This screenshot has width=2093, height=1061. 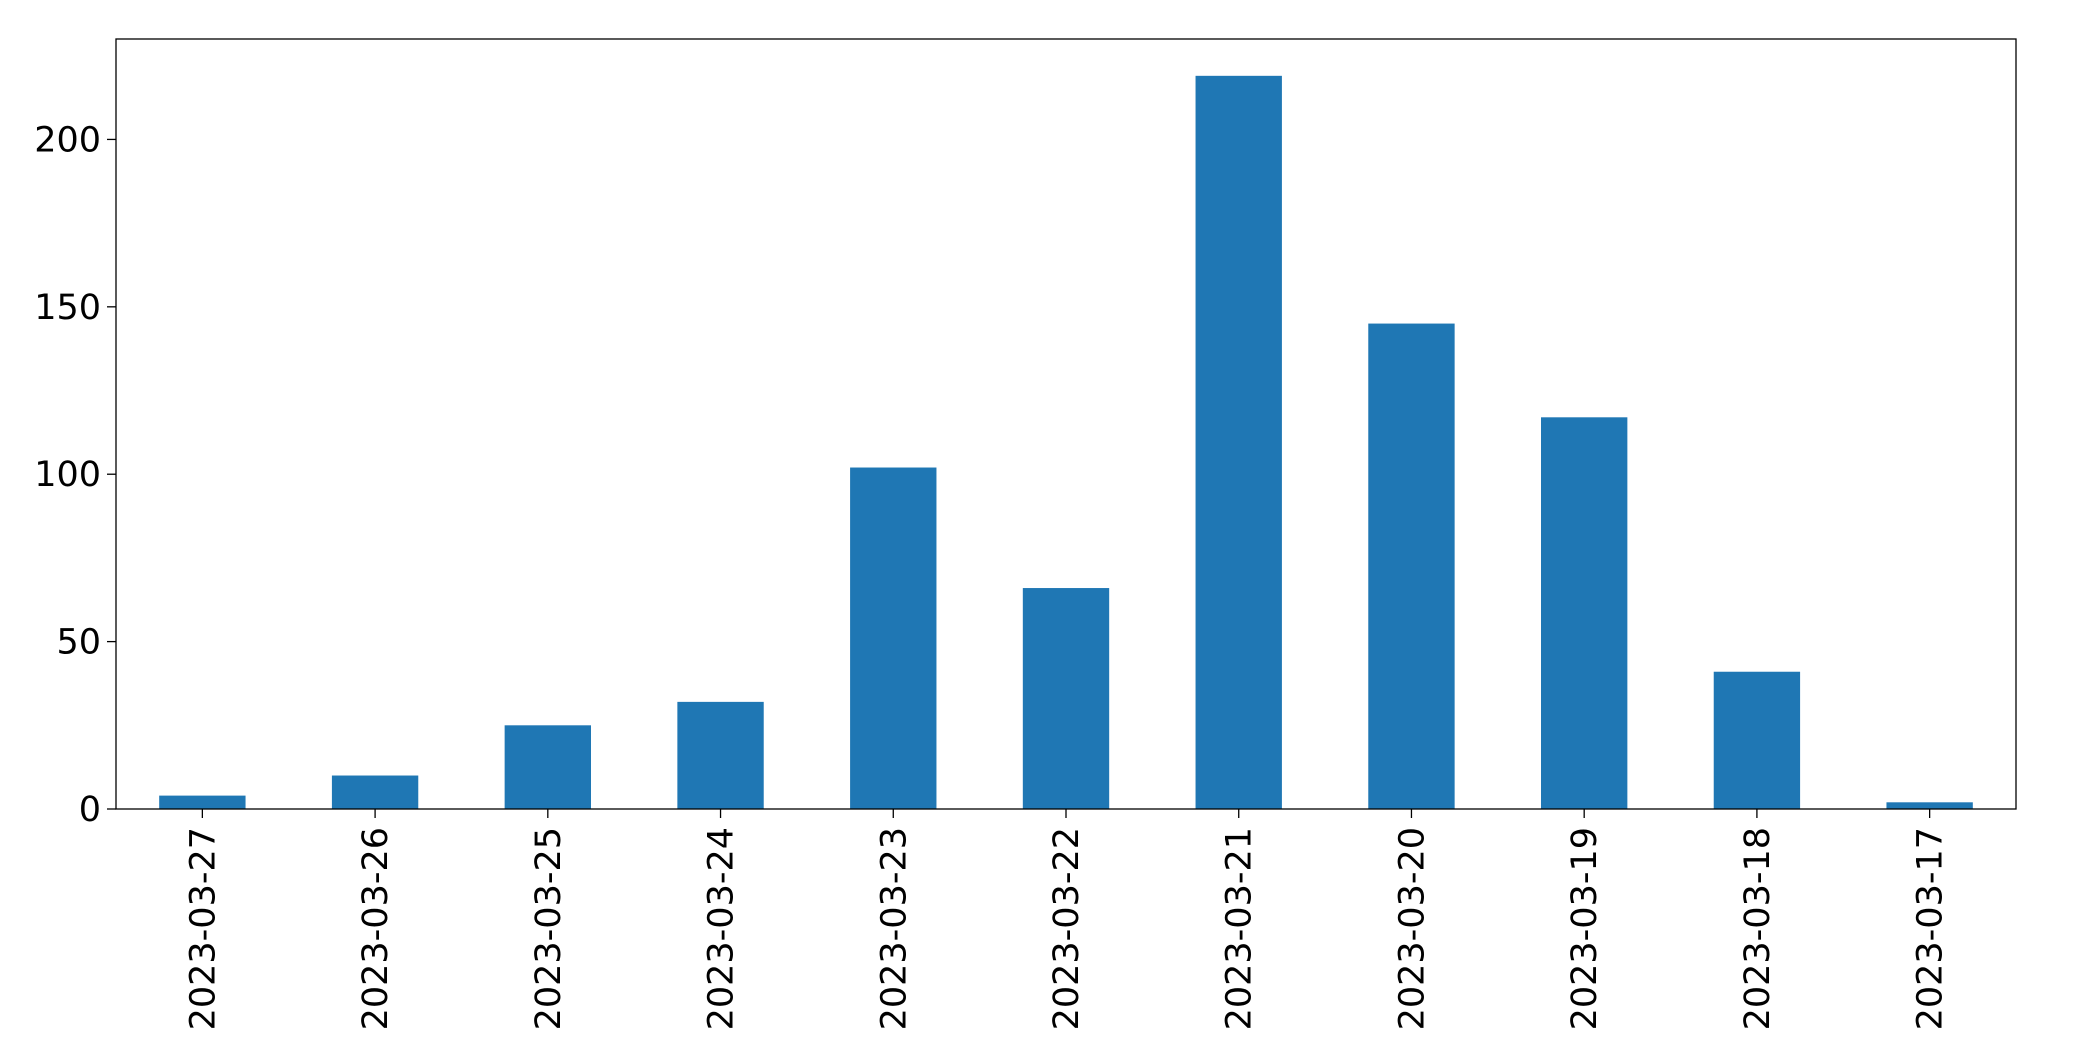 I want to click on y-tick-label: 150, so click(x=67, y=308).